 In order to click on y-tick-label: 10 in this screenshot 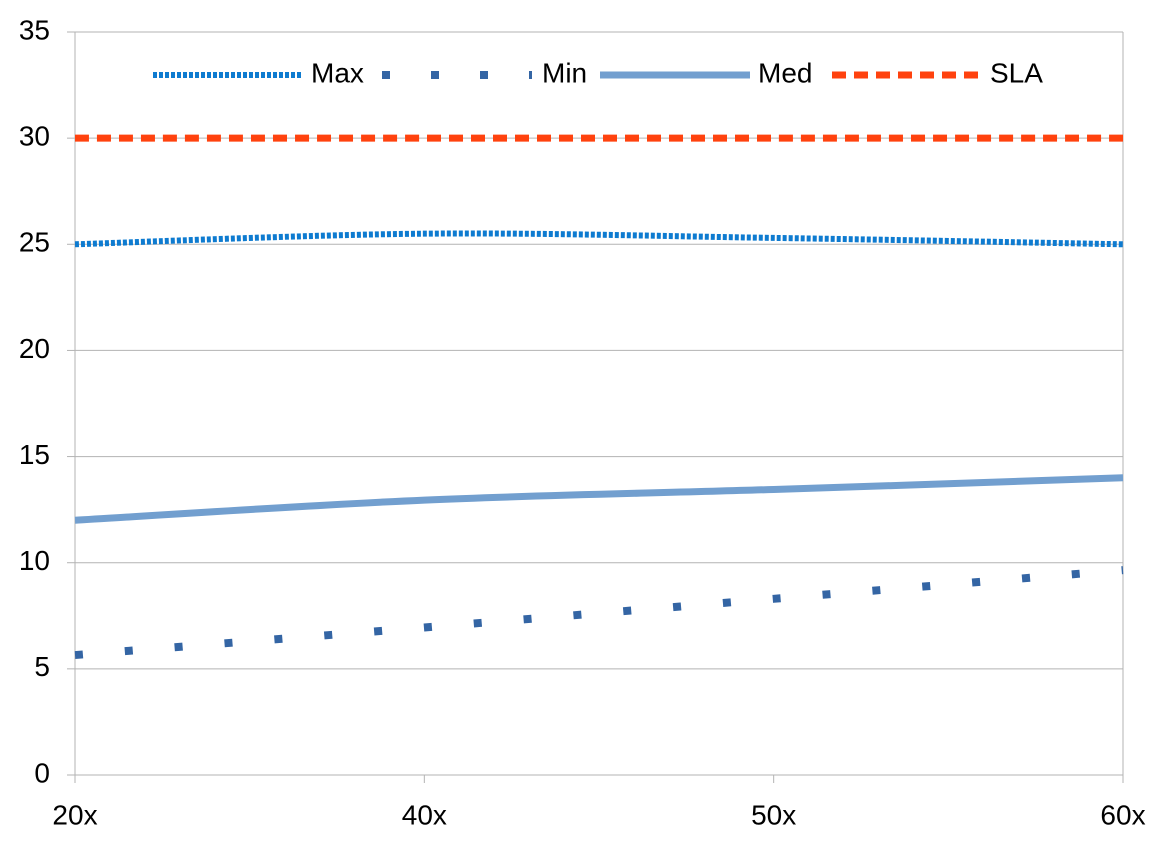, I will do `click(34, 560)`.